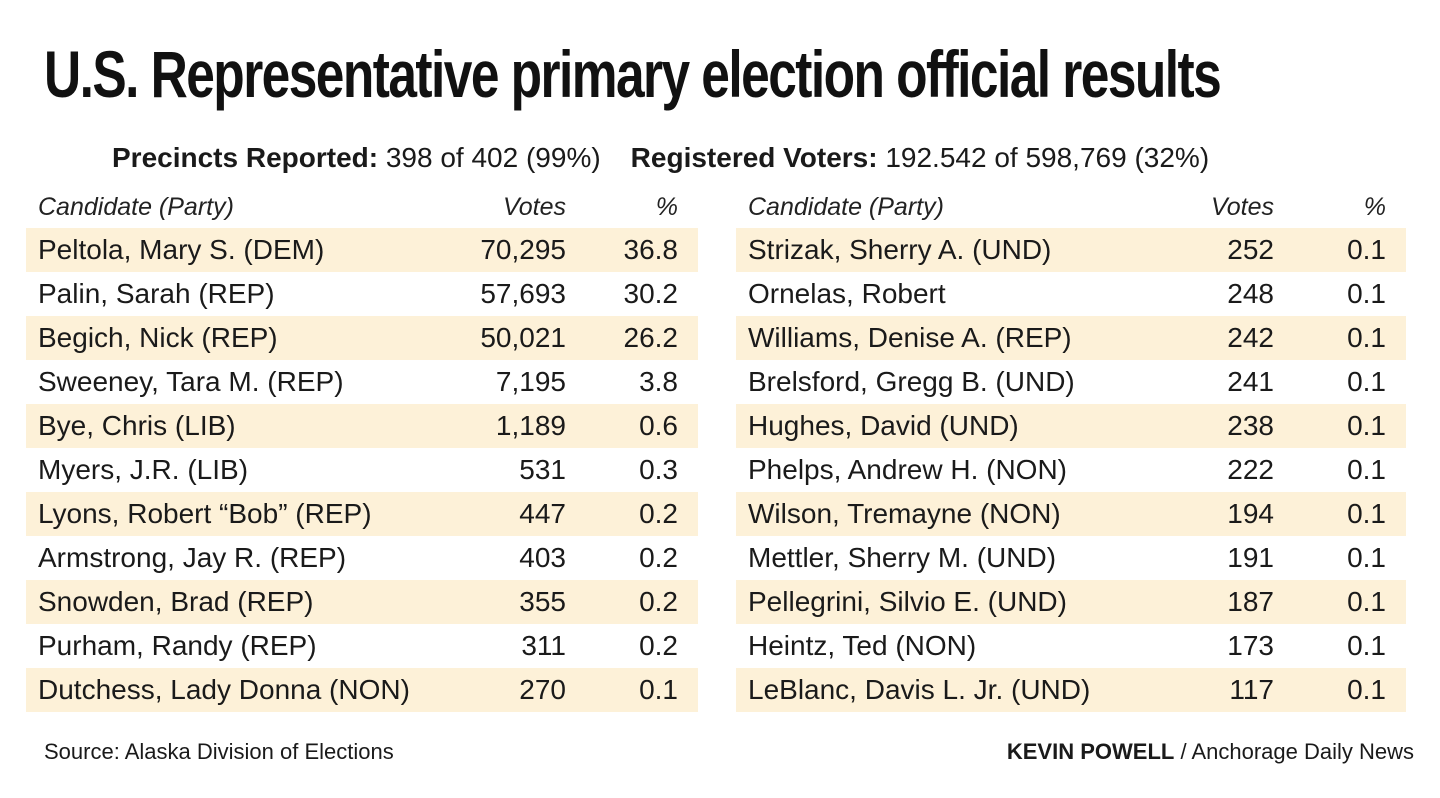 The width and height of the screenshot is (1440, 798). I want to click on table-row: Lyons, Robert “Bob” (REP) 447 0.2, so click(362, 514).